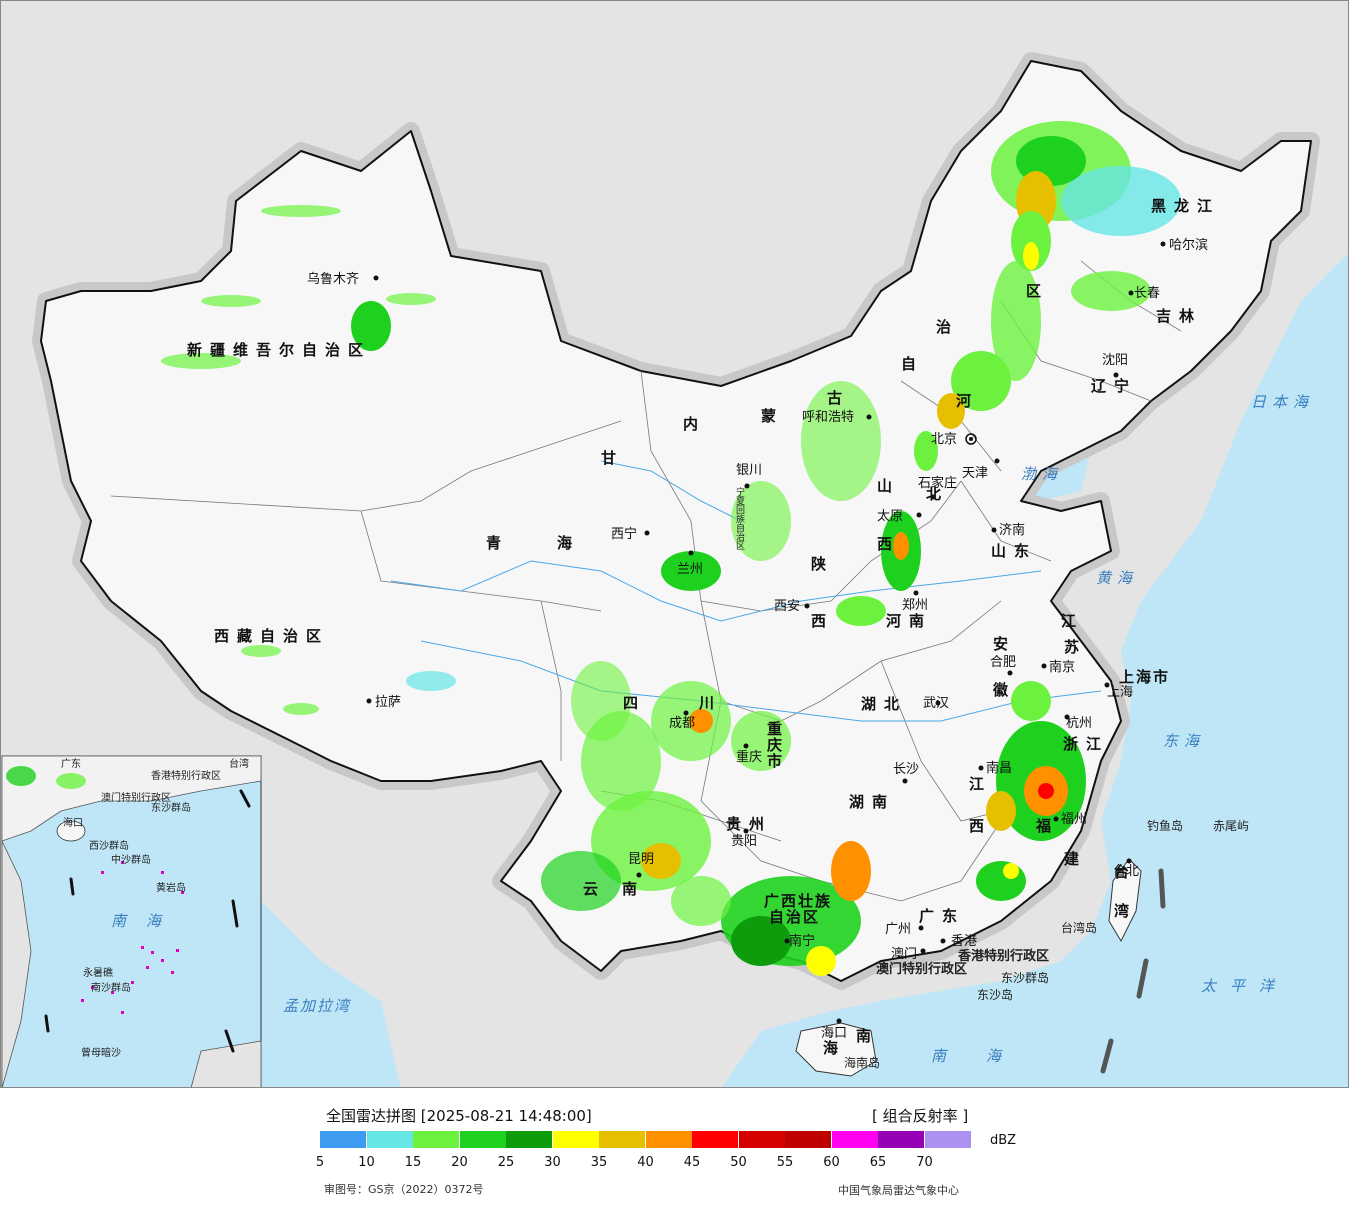 The height and width of the screenshot is (1208, 1349). What do you see at coordinates (239, 763) in the screenshot?
I see `svg-text: 台湾` at bounding box center [239, 763].